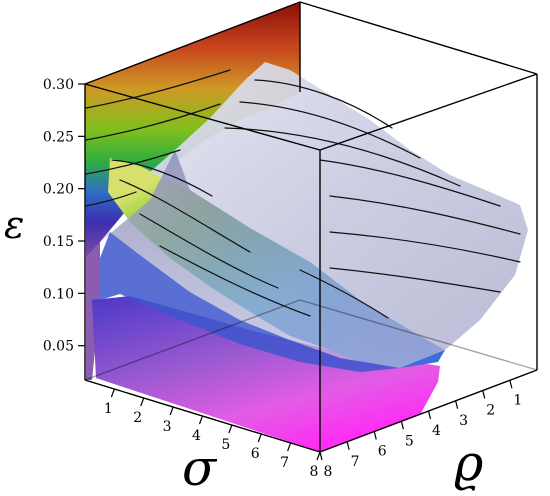  What do you see at coordinates (469, 463) in the screenshot?
I see `side-axis-title: ϱ` at bounding box center [469, 463].